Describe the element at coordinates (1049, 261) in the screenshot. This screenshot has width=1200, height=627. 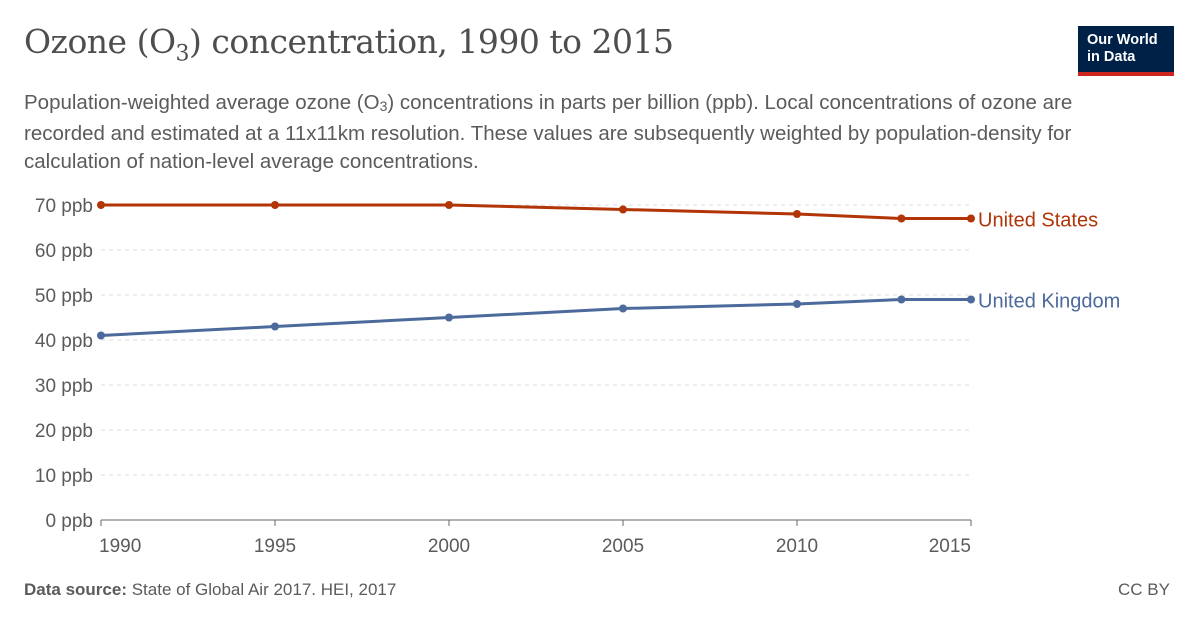
I see `label-layer: United States United Kingdom` at that location.